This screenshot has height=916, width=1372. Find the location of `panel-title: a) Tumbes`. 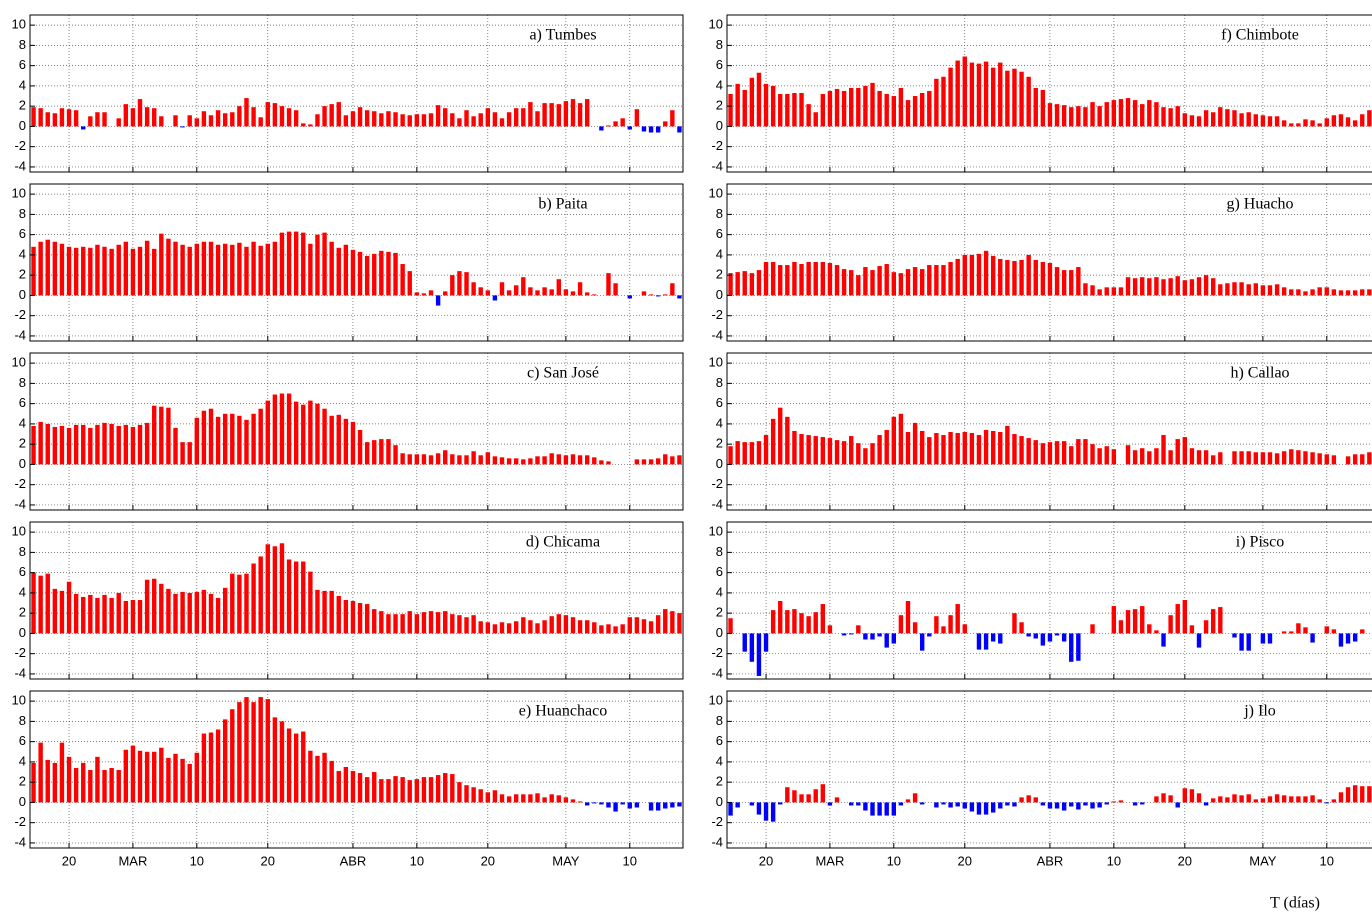

panel-title: a) Tumbes is located at coordinates (562, 35).